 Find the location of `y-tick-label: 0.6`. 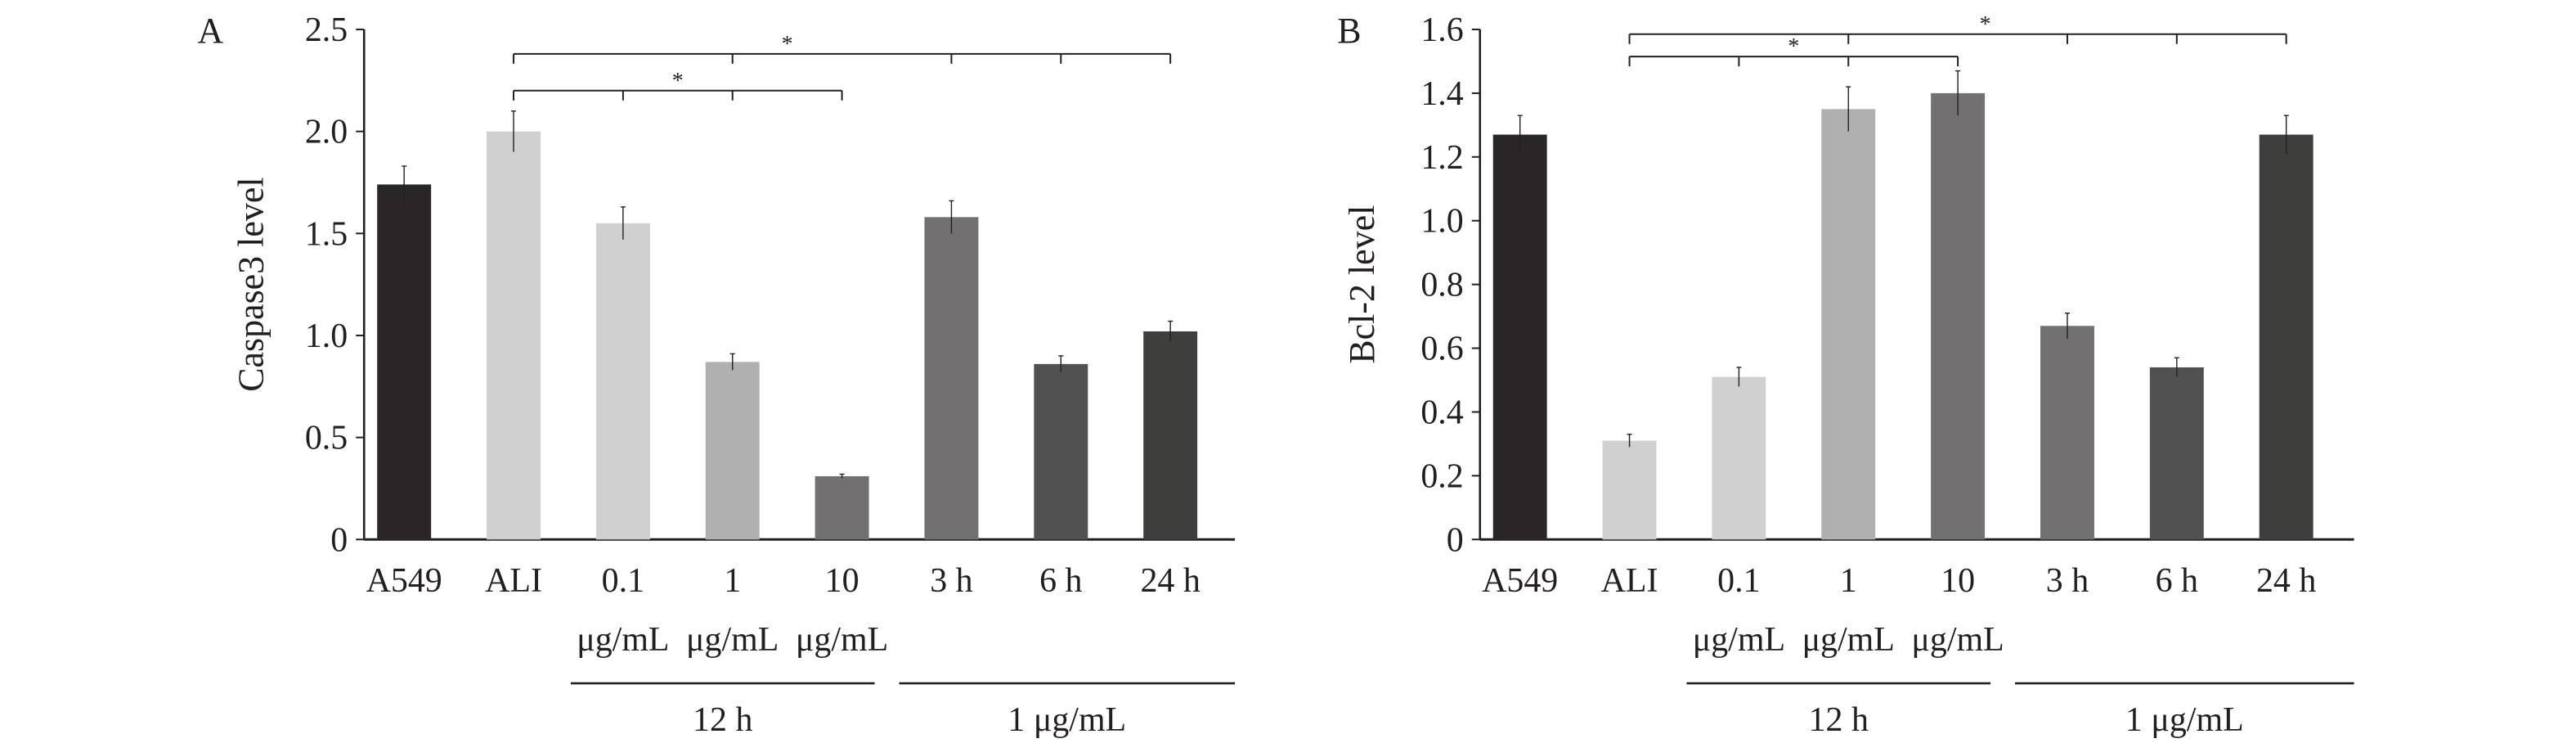

y-tick-label: 0.6 is located at coordinates (1441, 349).